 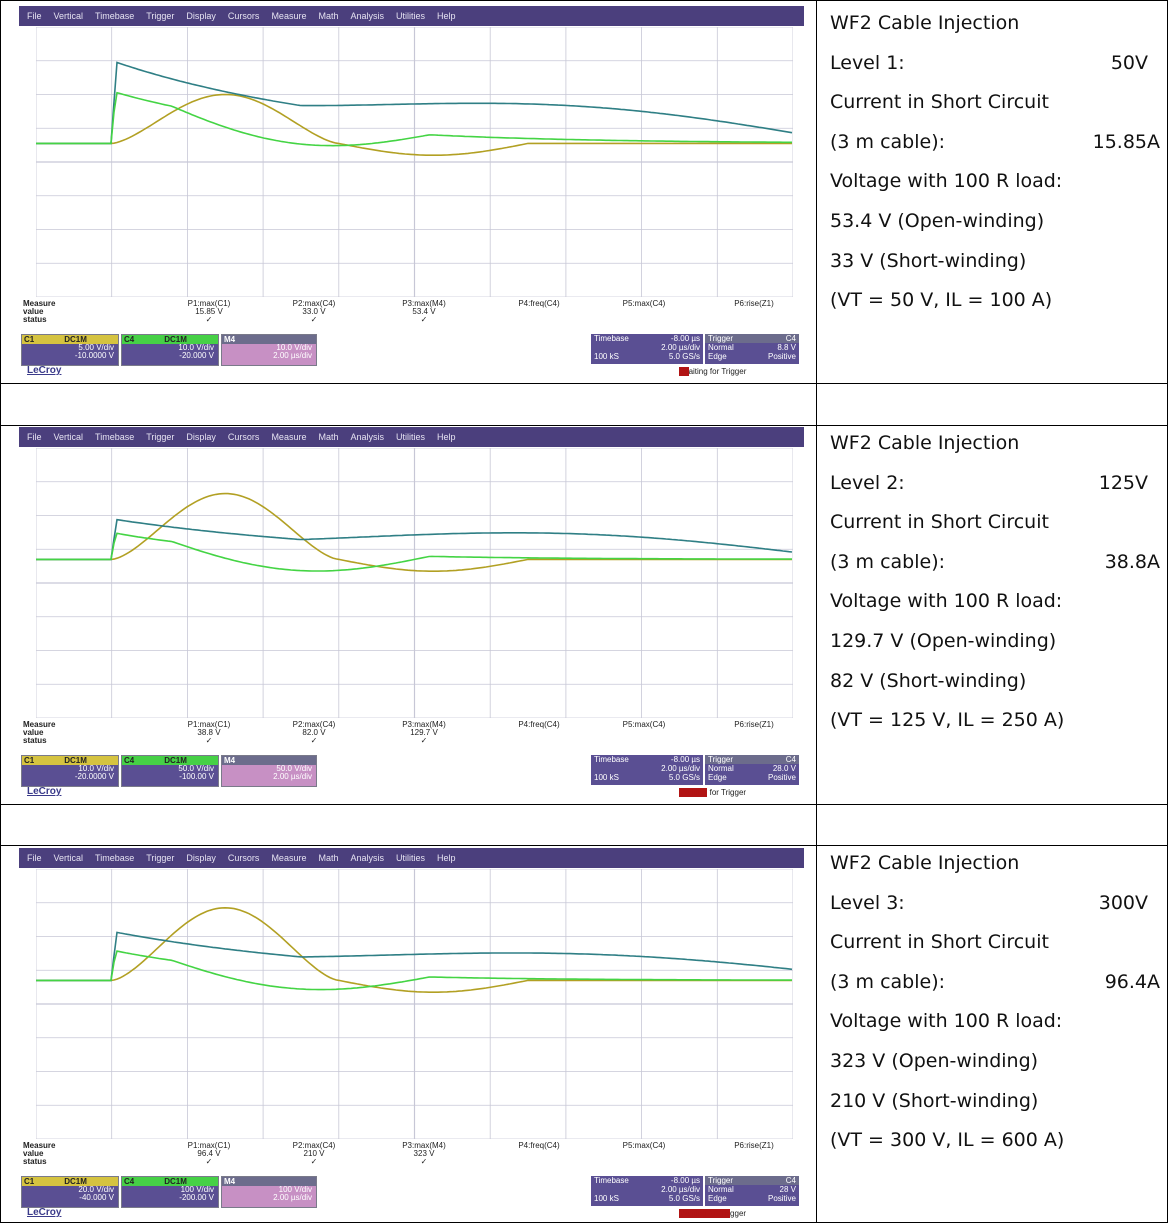 What do you see at coordinates (947, 1140) in the screenshot?
I see `vt-il-value: (VT = 300 V, IL = 600 A)` at bounding box center [947, 1140].